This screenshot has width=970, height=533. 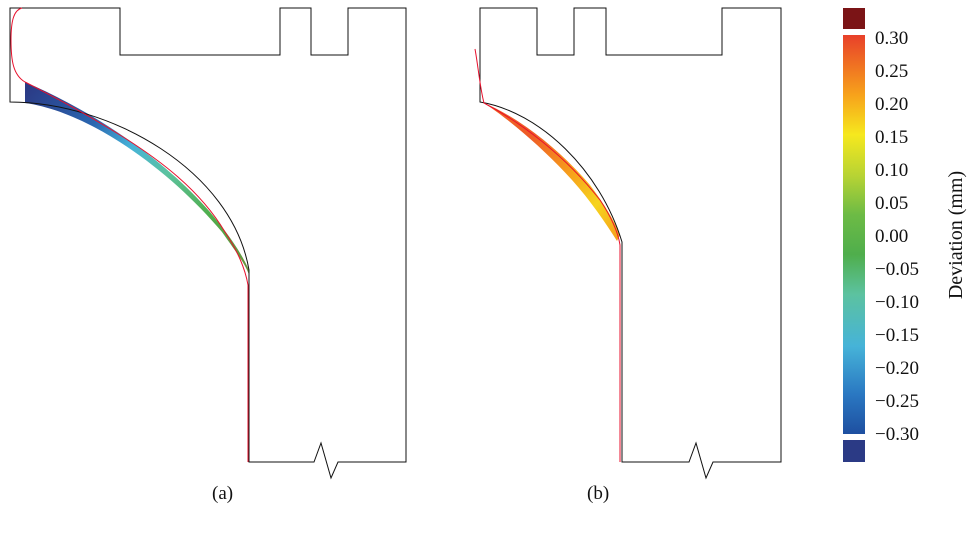 I want to click on colorbar-tick: 0.15, so click(x=891, y=137).